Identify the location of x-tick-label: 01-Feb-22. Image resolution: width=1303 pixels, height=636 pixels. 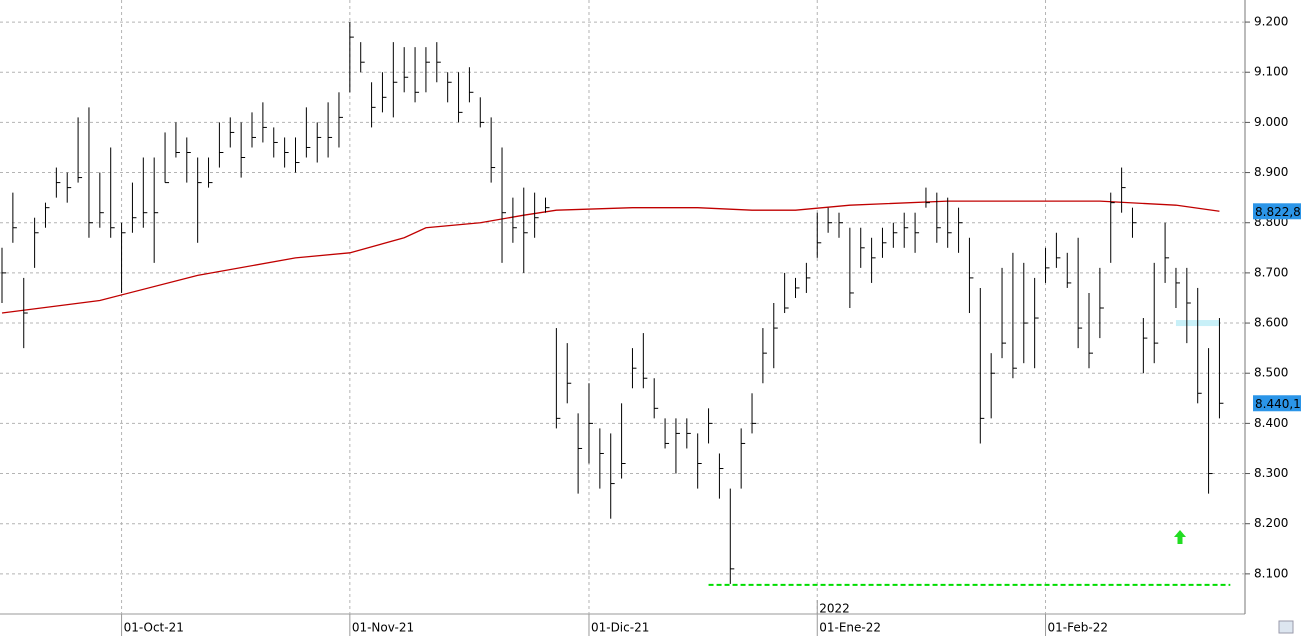
(1078, 628).